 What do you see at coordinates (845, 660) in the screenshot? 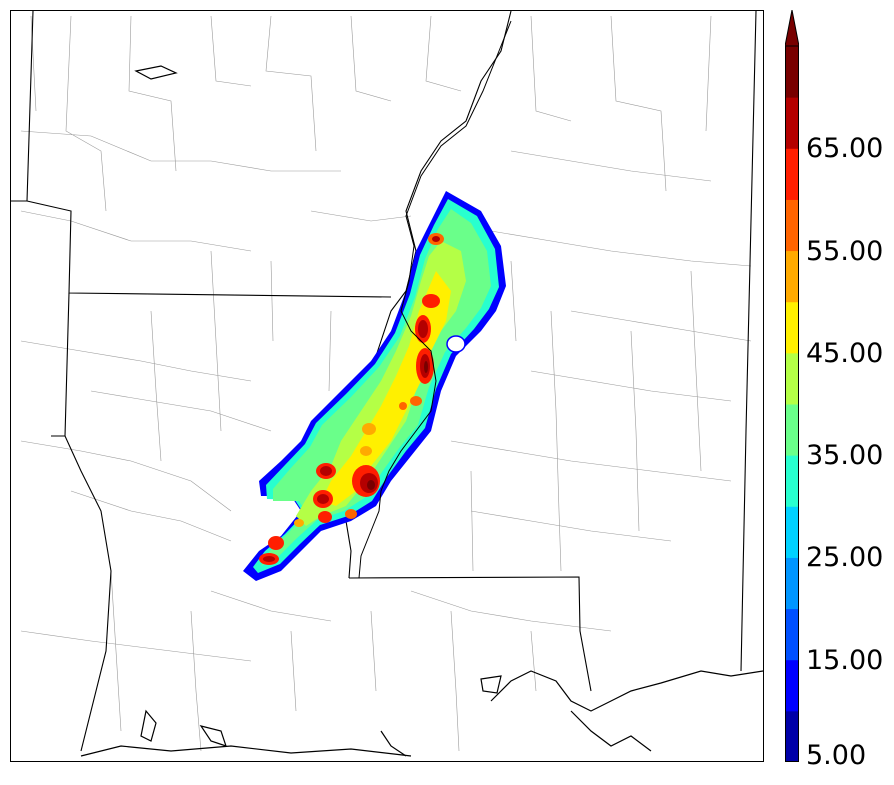
I see `colorbar-tick-label: 15.00` at bounding box center [845, 660].